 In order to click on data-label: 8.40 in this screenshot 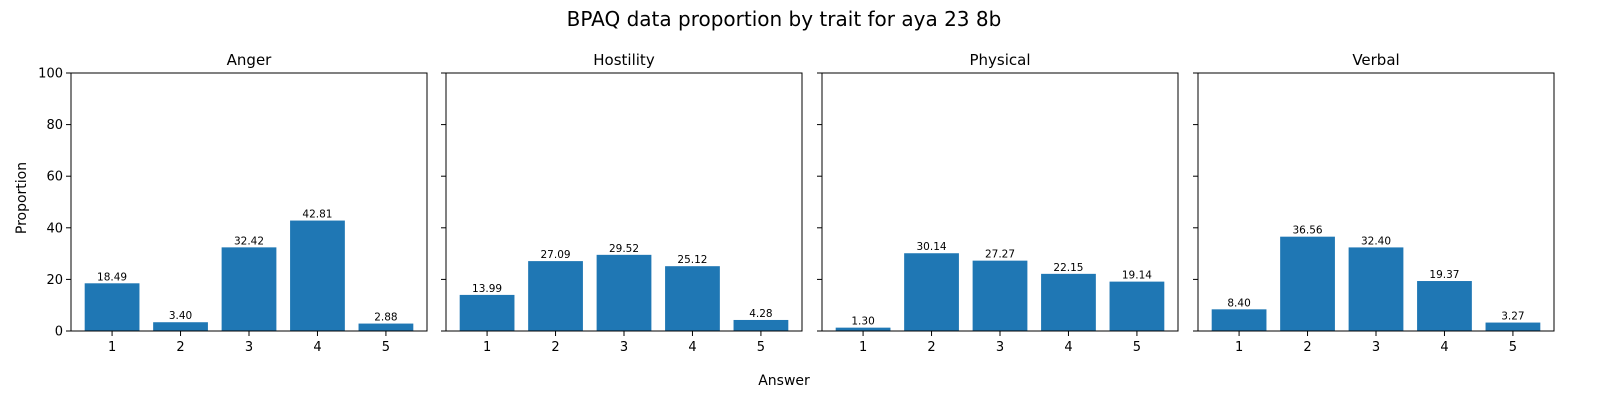, I will do `click(1238, 303)`.